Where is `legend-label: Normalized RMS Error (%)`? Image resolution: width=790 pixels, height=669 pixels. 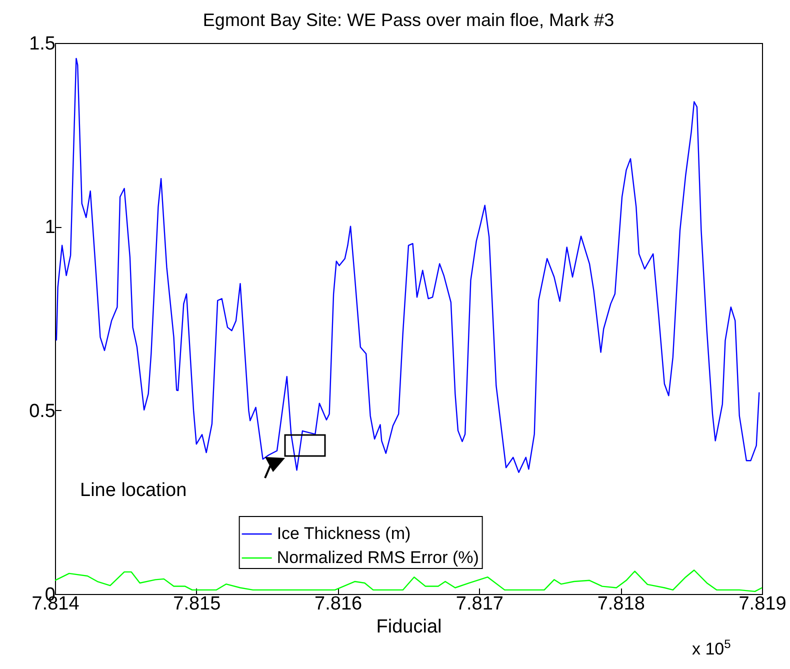
legend-label: Normalized RMS Error (%) is located at coordinates (377, 557).